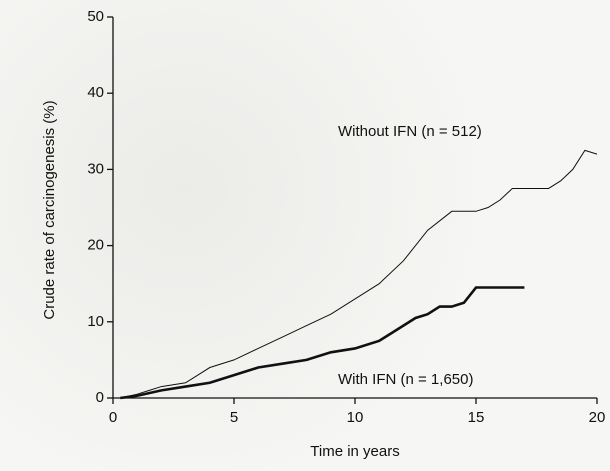  Describe the element at coordinates (95, 92) in the screenshot. I see `y-tick-label: 40` at that location.